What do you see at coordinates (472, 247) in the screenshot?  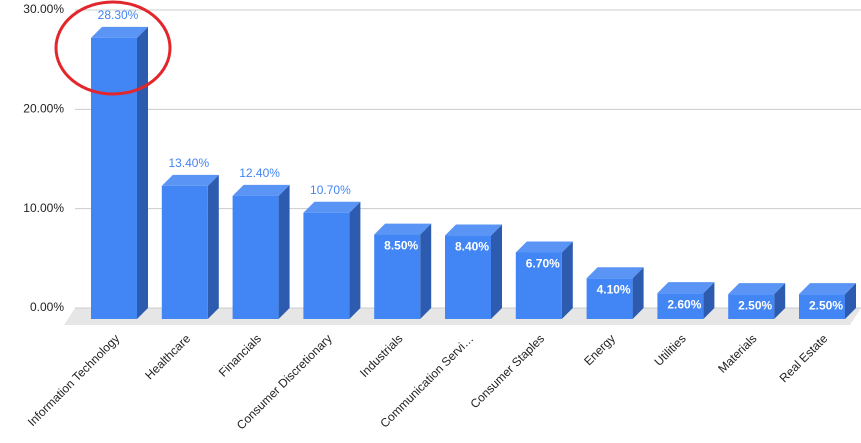 I see `value-label: 8.40%` at bounding box center [472, 247].